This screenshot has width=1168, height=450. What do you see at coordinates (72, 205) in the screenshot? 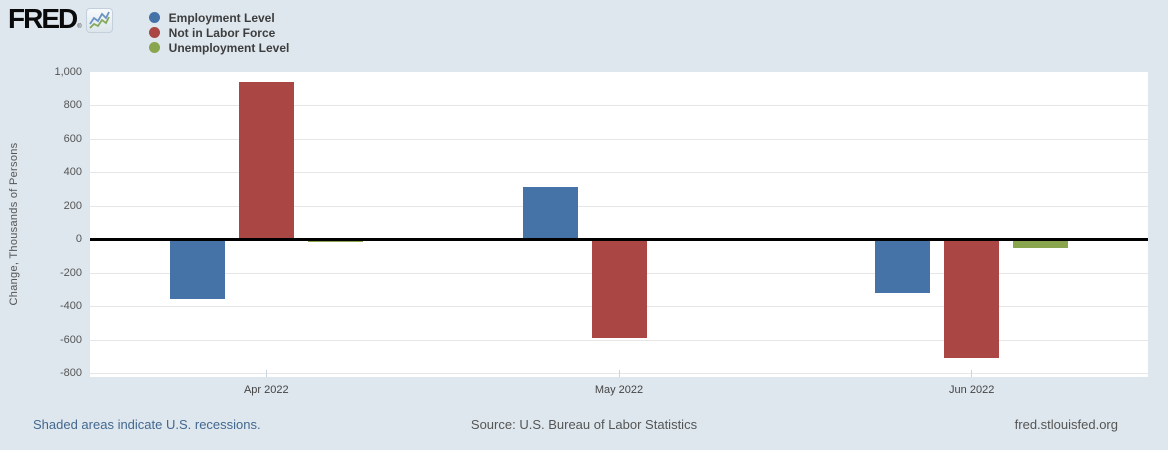
I see `y-tick-label: 200` at bounding box center [72, 205].